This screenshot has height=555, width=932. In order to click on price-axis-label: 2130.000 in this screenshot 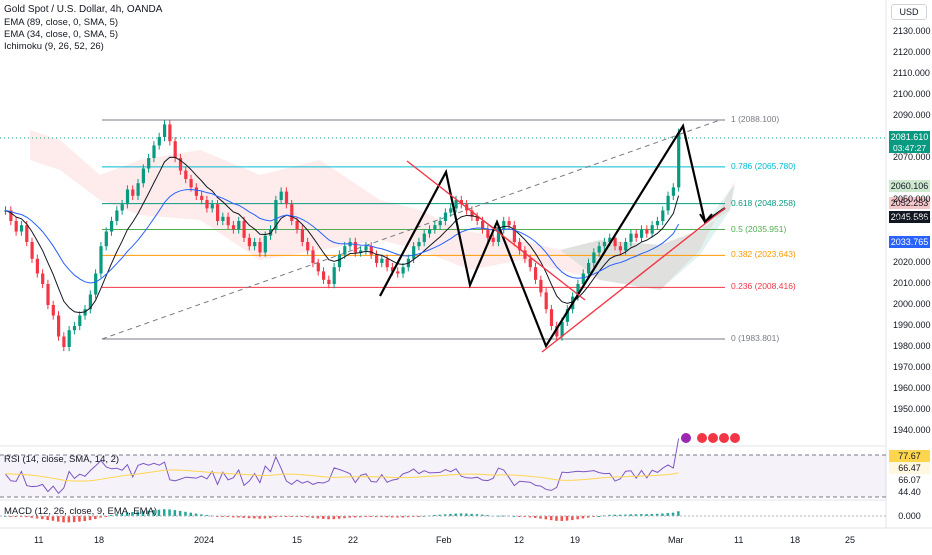, I will do `click(912, 31)`.